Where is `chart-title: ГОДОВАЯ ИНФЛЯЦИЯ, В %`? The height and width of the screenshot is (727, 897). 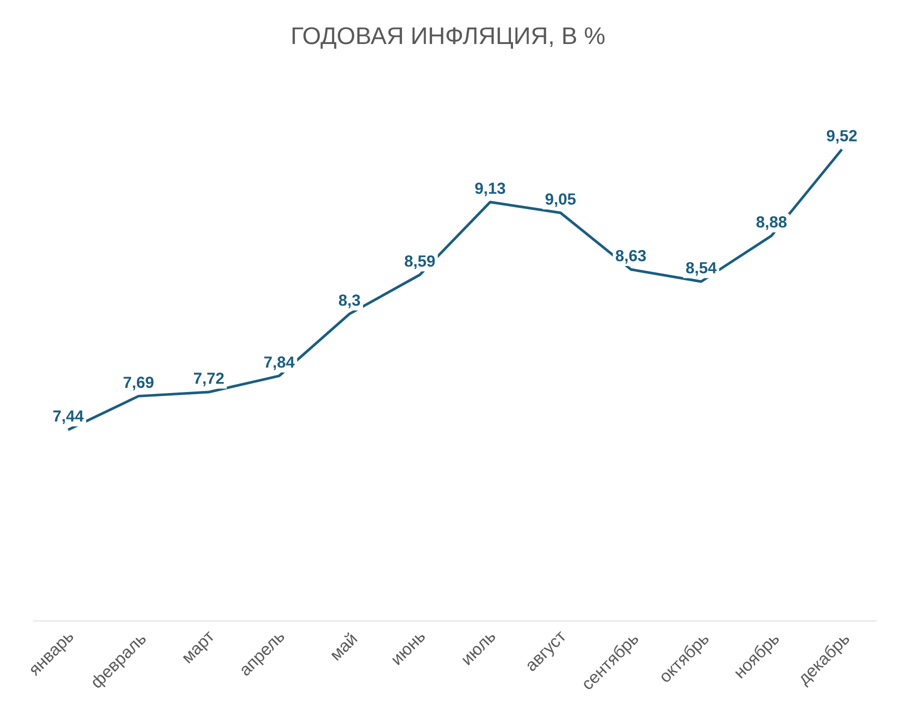
chart-title: ГОДОВАЯ ИНФЛЯЦИЯ, В % is located at coordinates (448, 38).